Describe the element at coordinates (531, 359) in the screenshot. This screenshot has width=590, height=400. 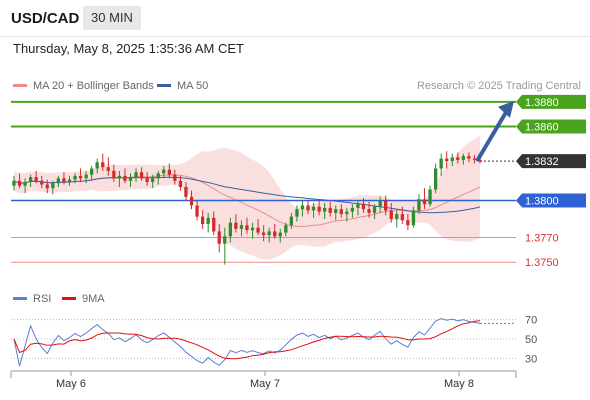
I see `rsi-tick-30: 30` at that location.